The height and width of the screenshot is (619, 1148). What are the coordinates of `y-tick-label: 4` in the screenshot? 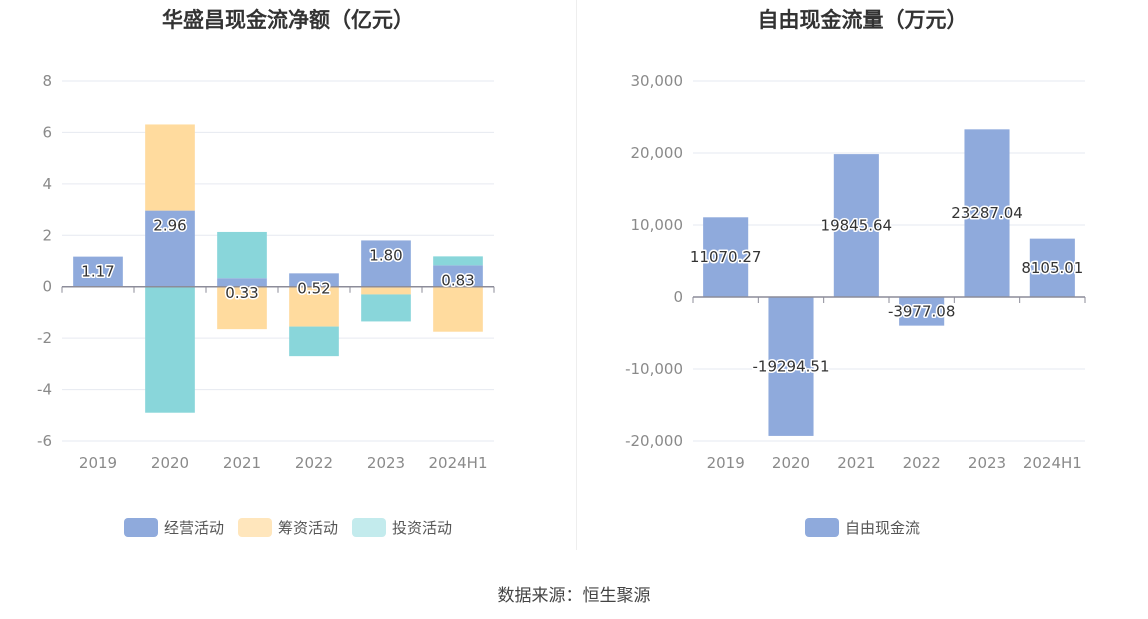 It's located at (47, 184).